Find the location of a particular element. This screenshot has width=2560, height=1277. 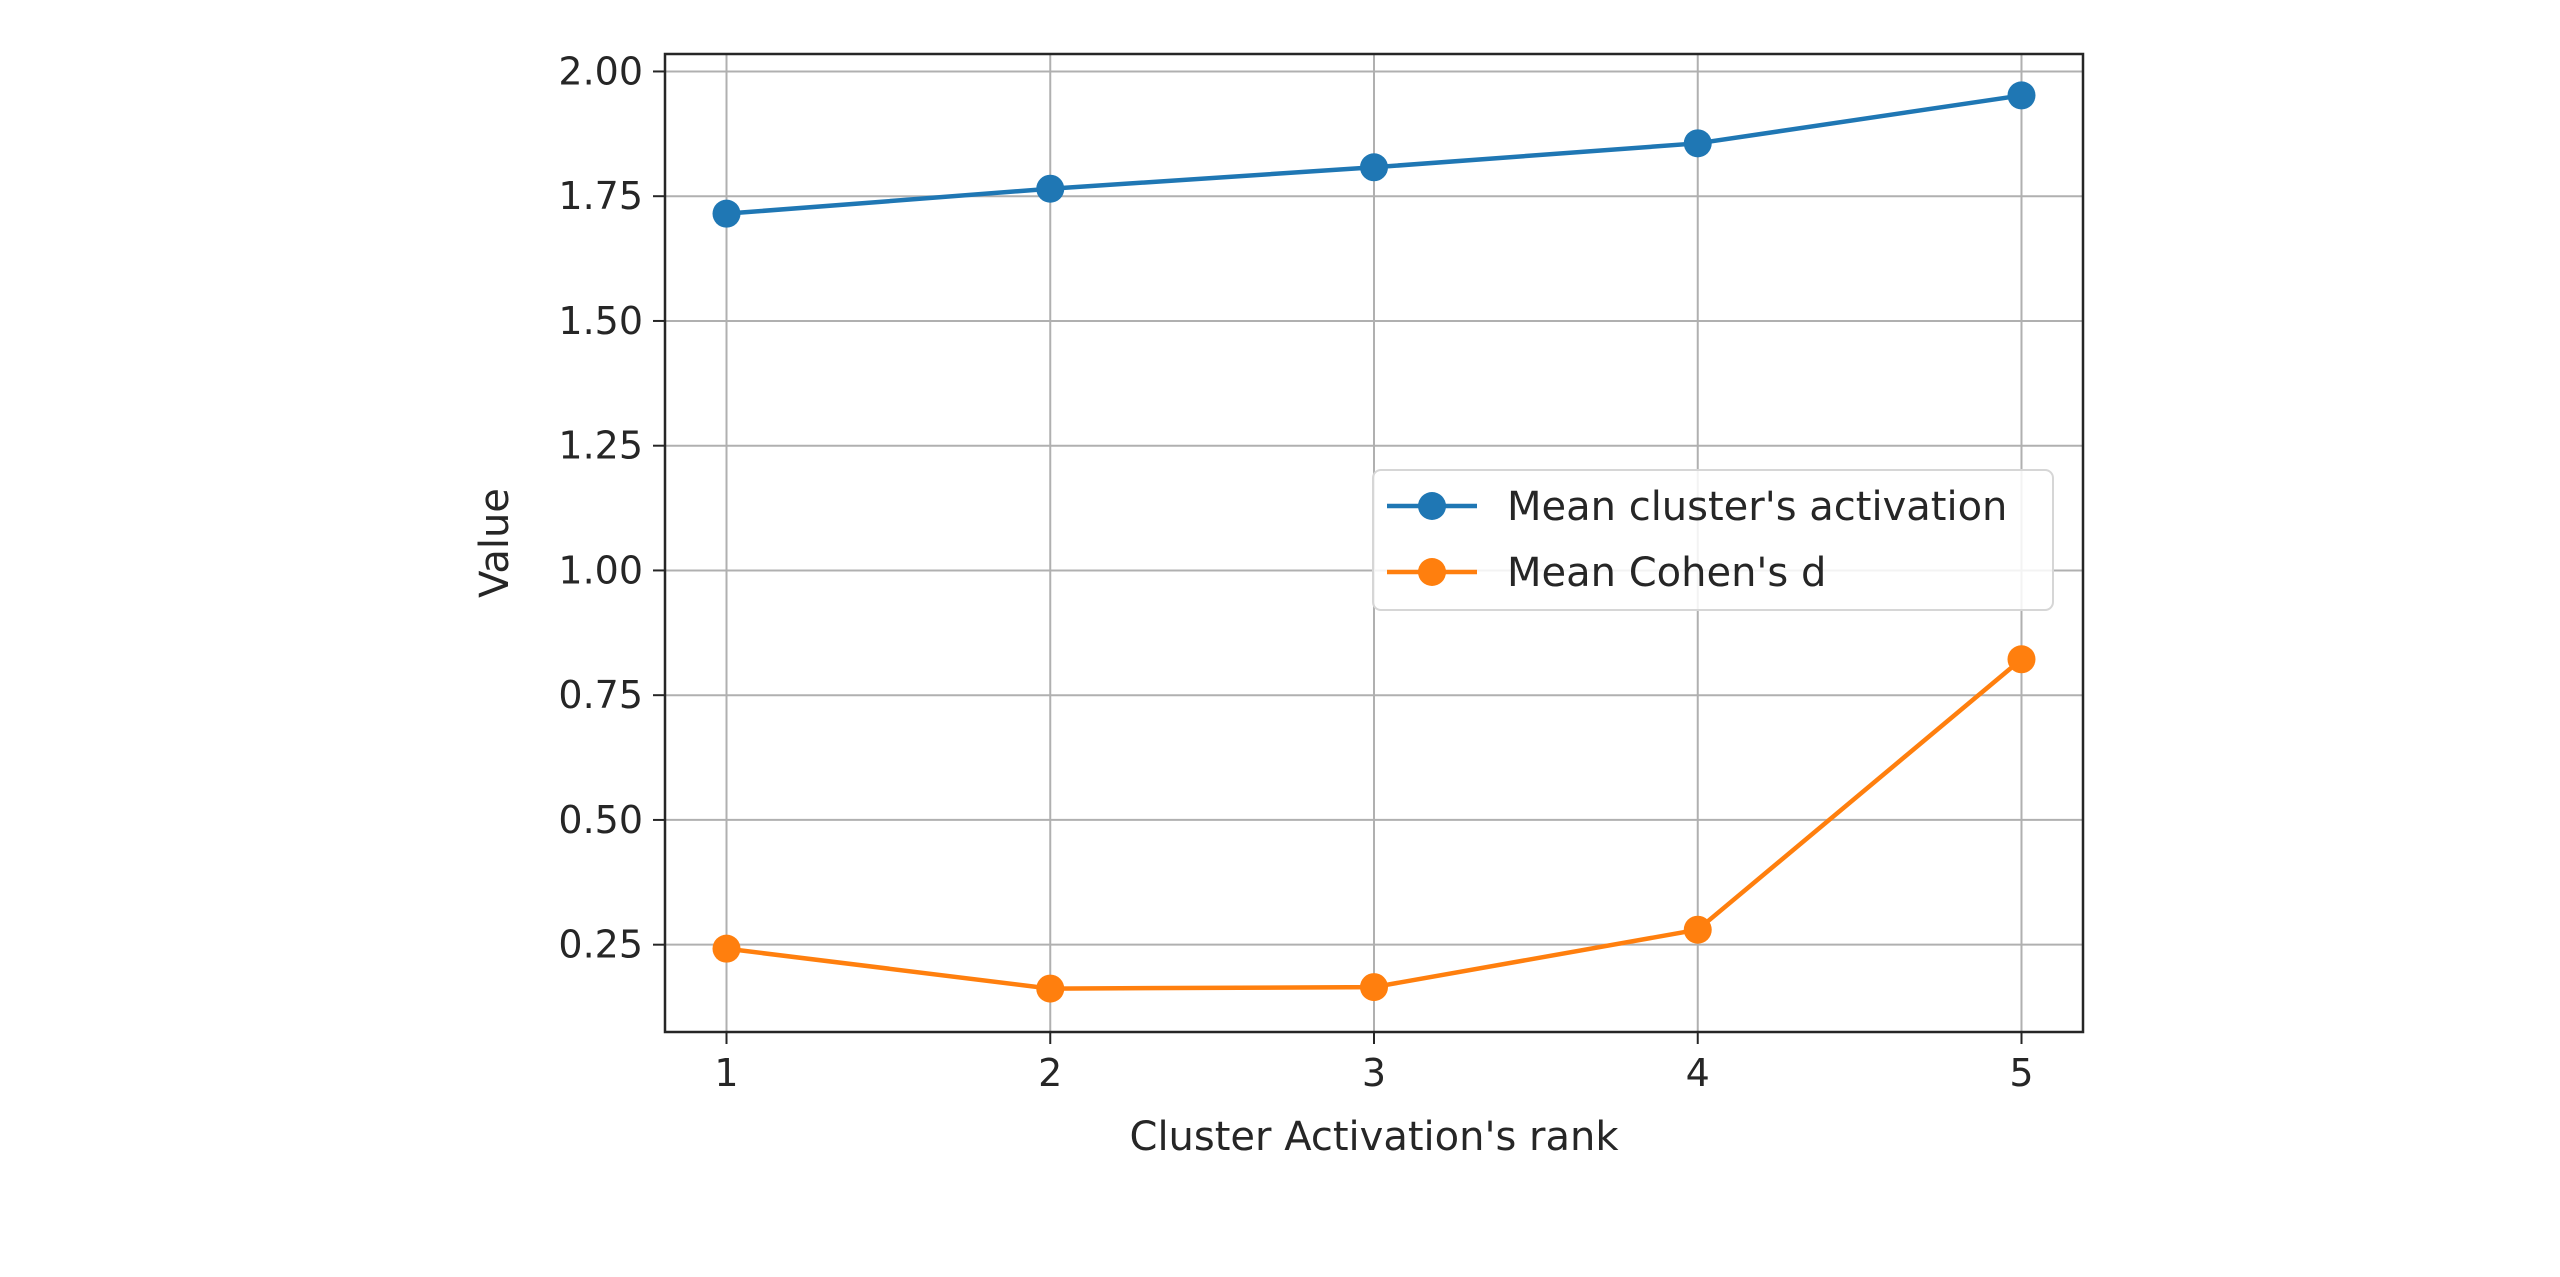

y-tick-label: 1.75 is located at coordinates (600, 196).